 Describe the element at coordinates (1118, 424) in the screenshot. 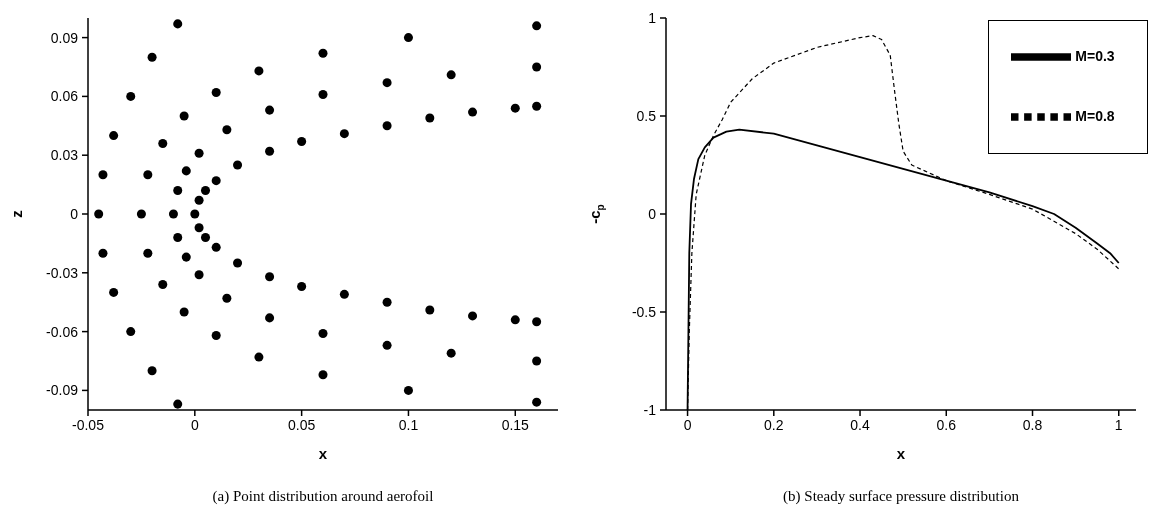

I see `x-tick-label: 1` at that location.